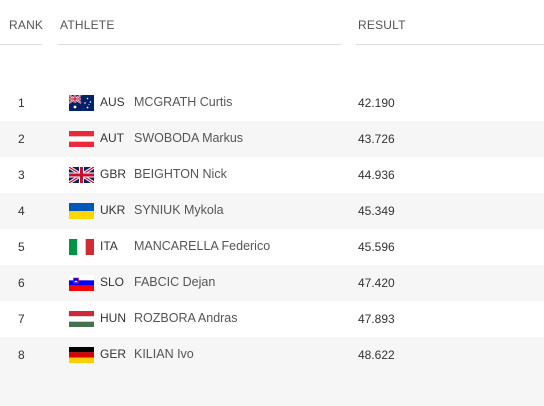 The image size is (544, 406). What do you see at coordinates (21, 103) in the screenshot?
I see `rank-cell: 1` at bounding box center [21, 103].